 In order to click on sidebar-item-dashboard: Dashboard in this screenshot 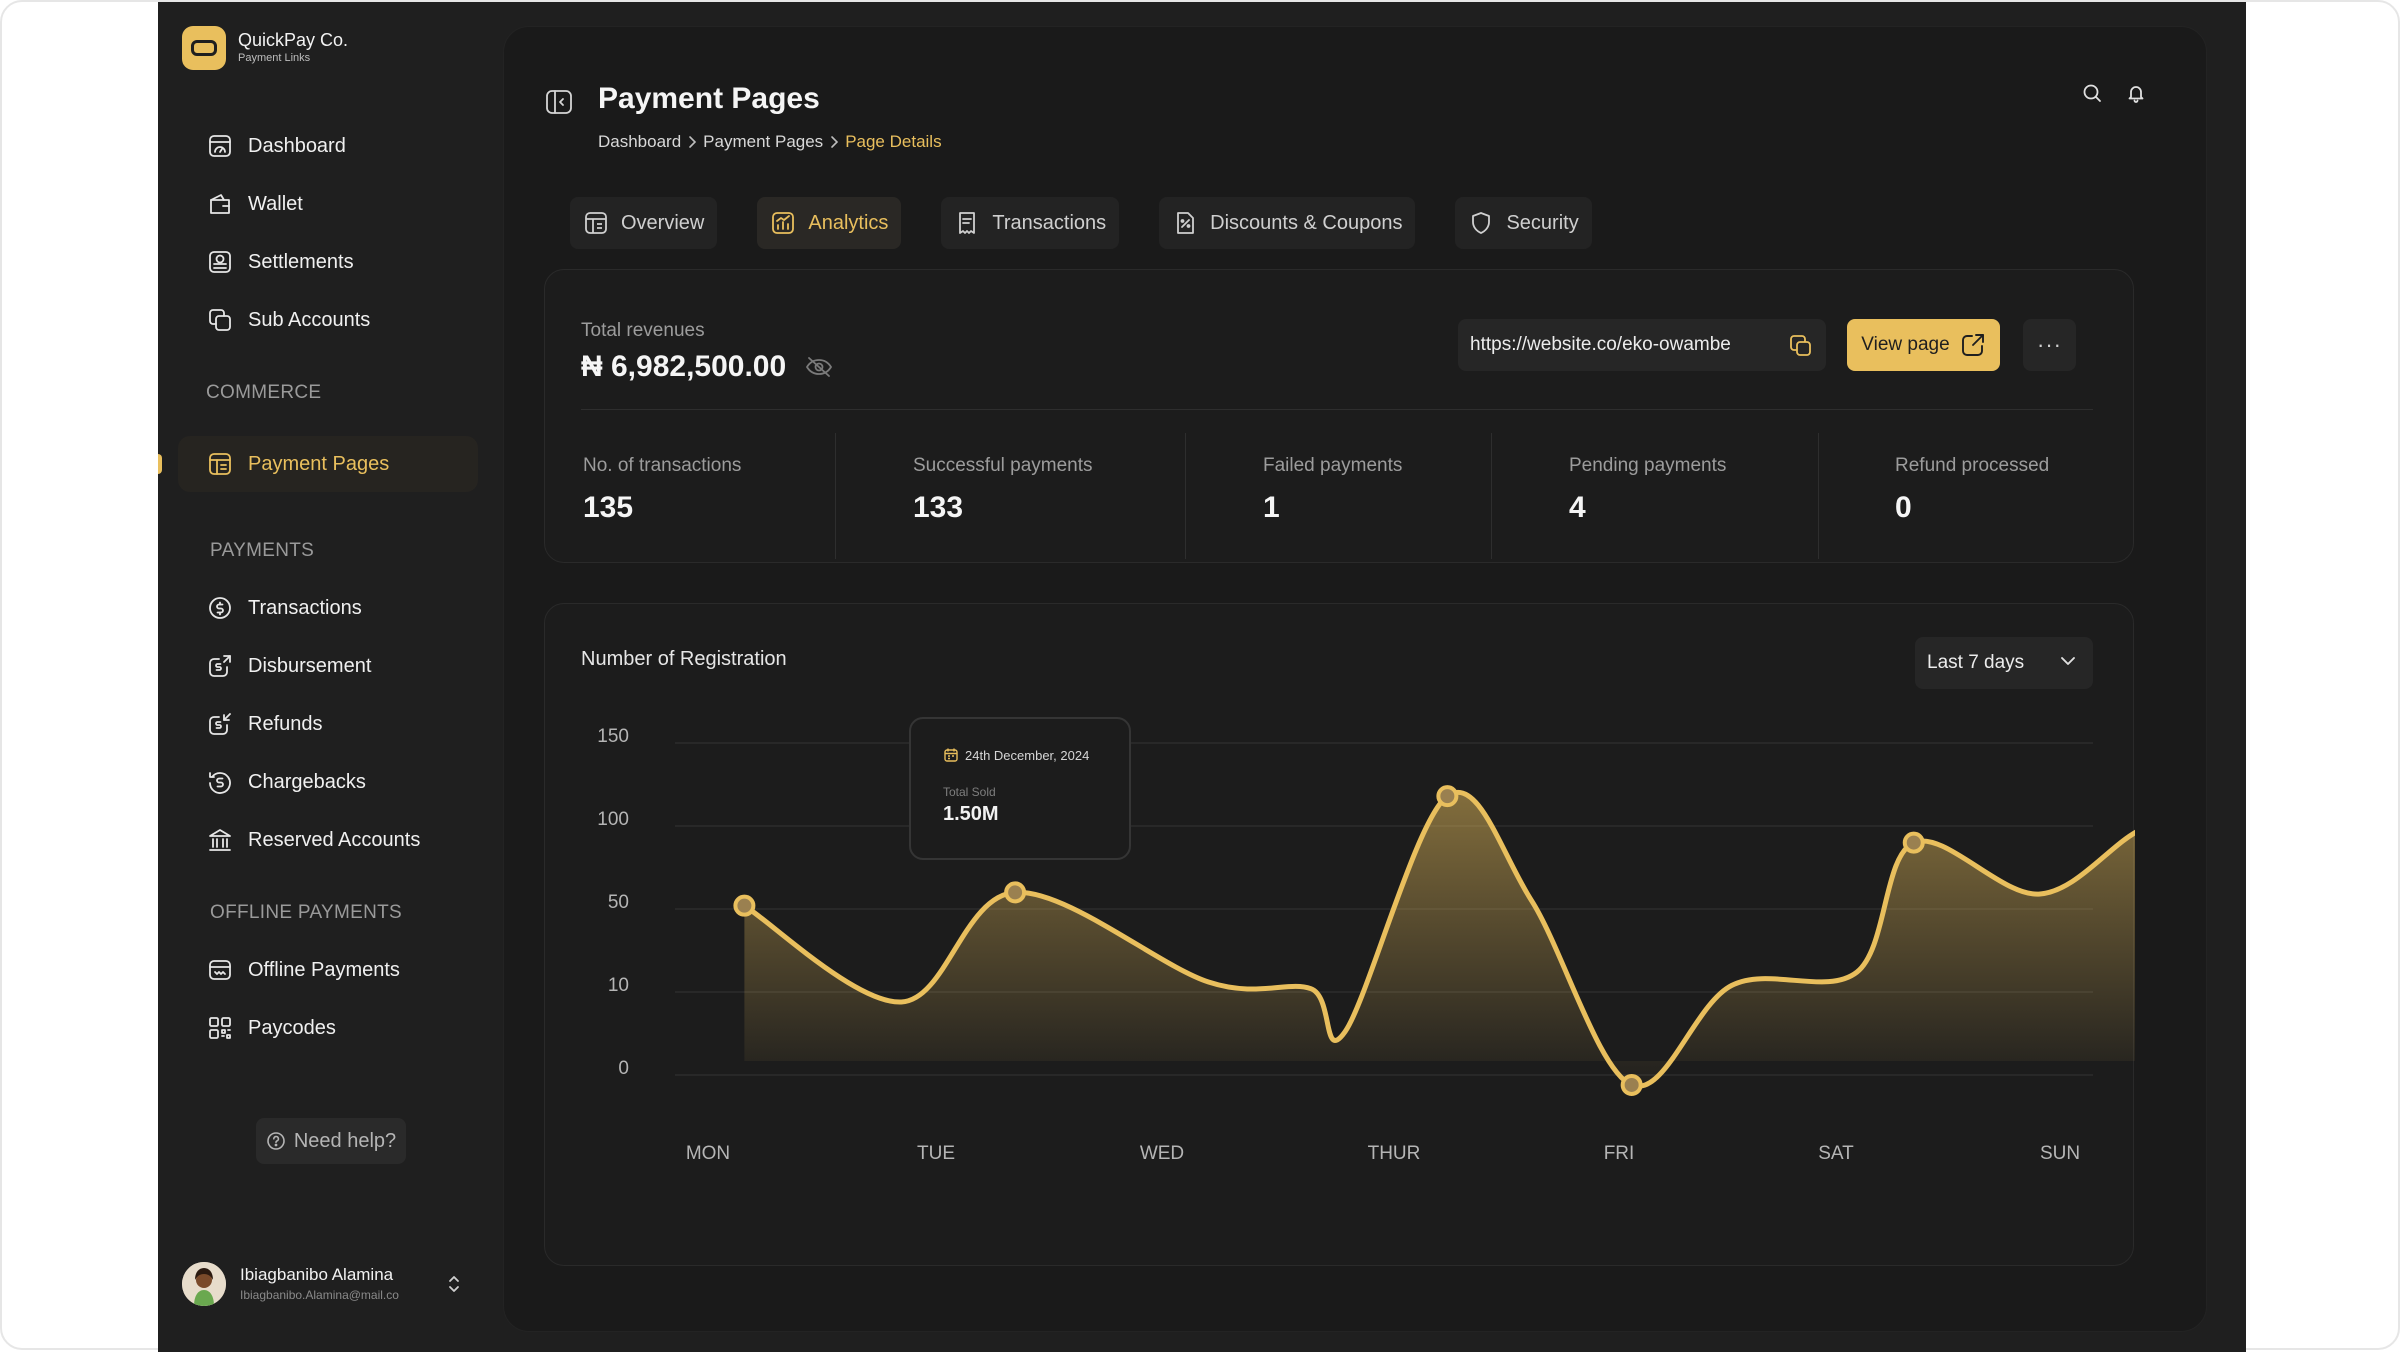, I will do `click(328, 146)`.